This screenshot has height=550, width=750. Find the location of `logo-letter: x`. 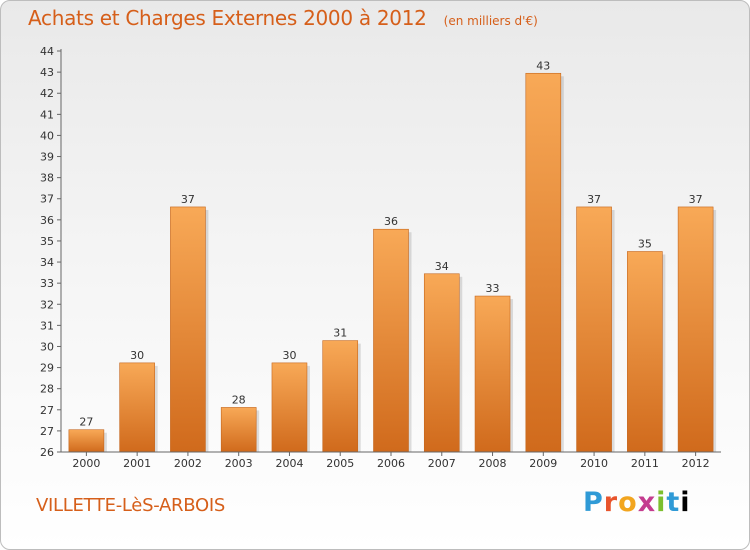

logo-letter: x is located at coordinates (647, 502).